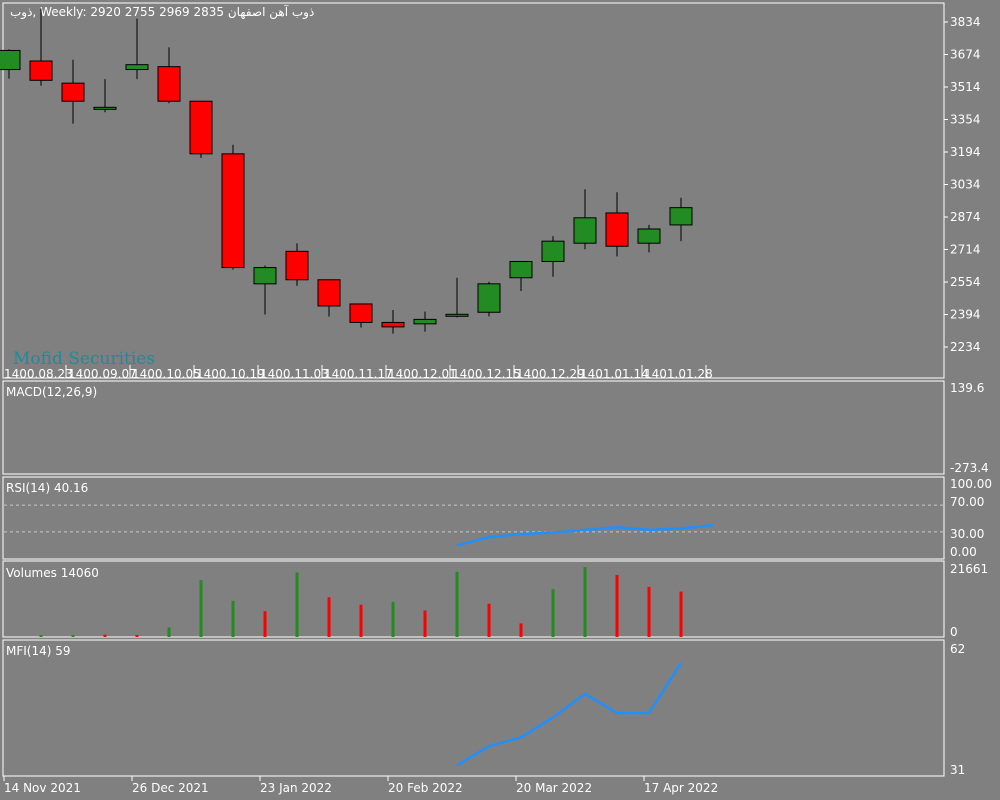 The image size is (1000, 800). What do you see at coordinates (569, 714) in the screenshot?
I see `mfi-line` at bounding box center [569, 714].